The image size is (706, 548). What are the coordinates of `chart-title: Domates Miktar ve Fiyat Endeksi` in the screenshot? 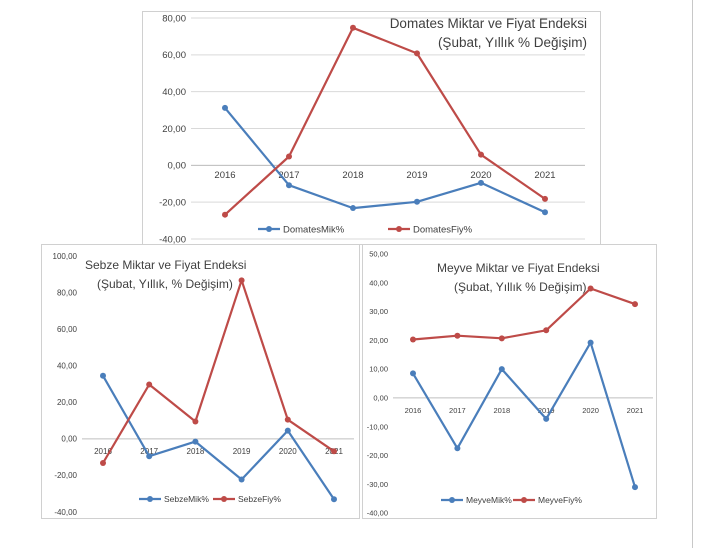 It's located at (488, 23).